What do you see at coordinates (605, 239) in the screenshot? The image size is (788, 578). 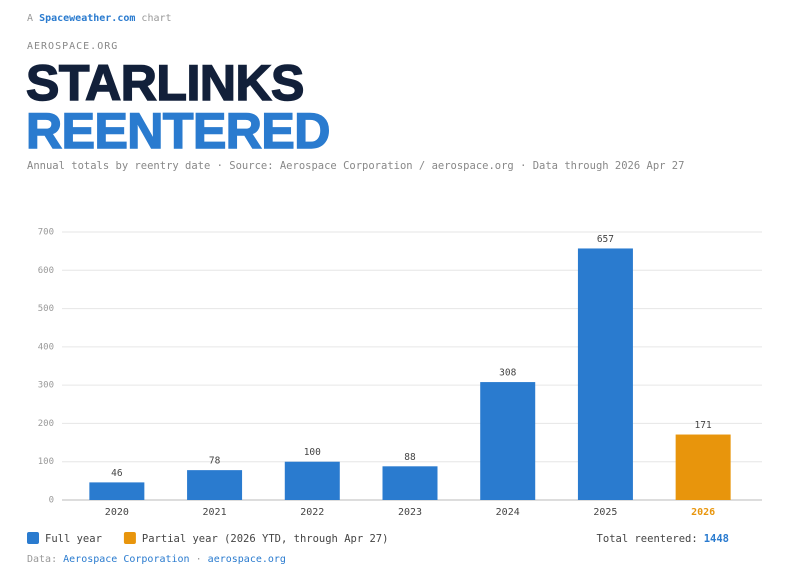 I see `value-label: 657` at bounding box center [605, 239].